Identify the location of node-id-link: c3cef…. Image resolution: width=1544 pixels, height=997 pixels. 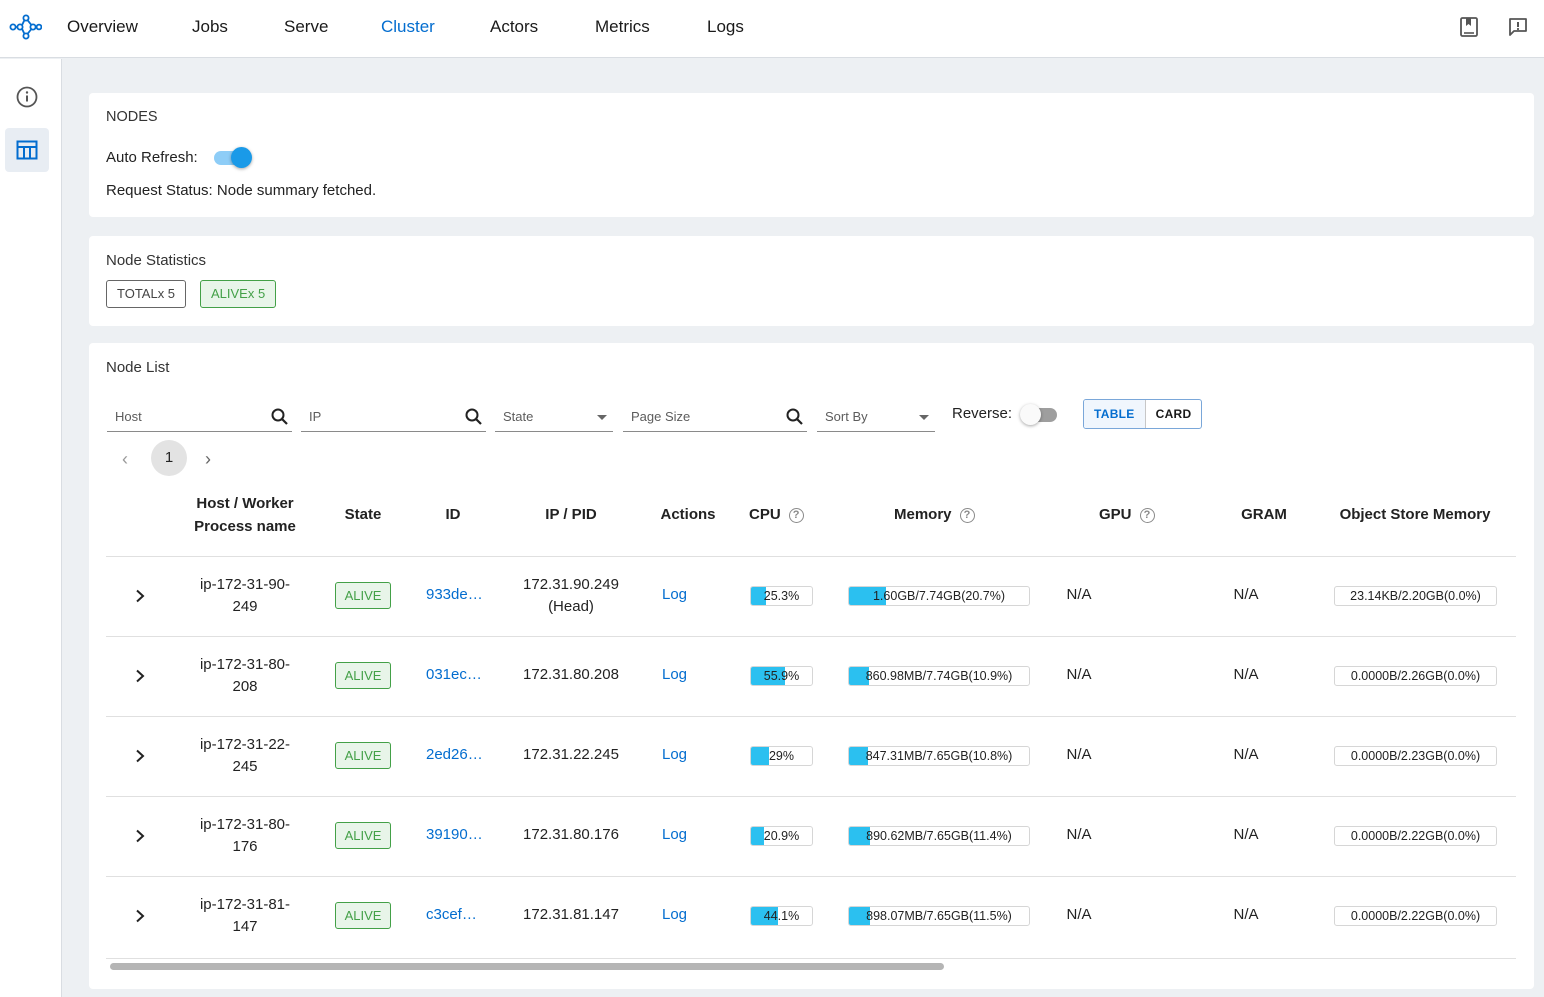
(451, 914).